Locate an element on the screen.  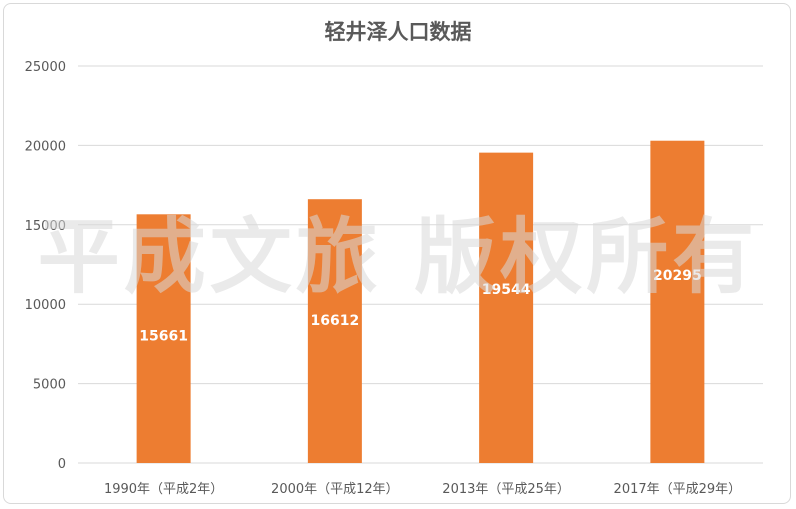
y-tick-label: 0 is located at coordinates (62, 464).